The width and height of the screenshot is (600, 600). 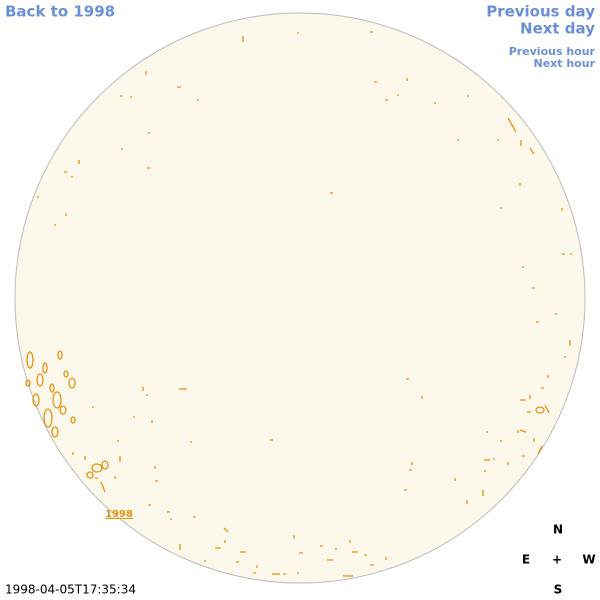 I want to click on compass-west: W, so click(x=588, y=560).